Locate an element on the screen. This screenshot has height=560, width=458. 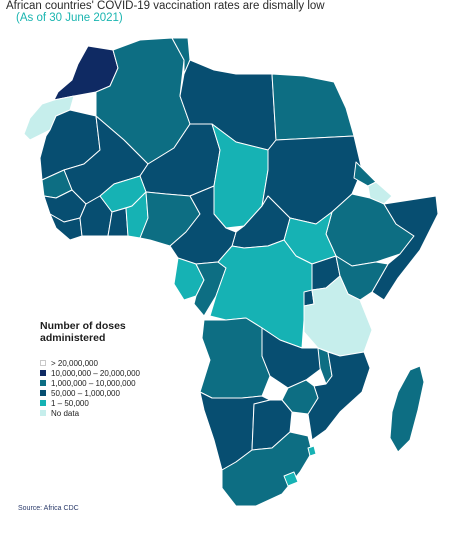
map-subtitle: (As of 30 June 2021) is located at coordinates (69, 18).